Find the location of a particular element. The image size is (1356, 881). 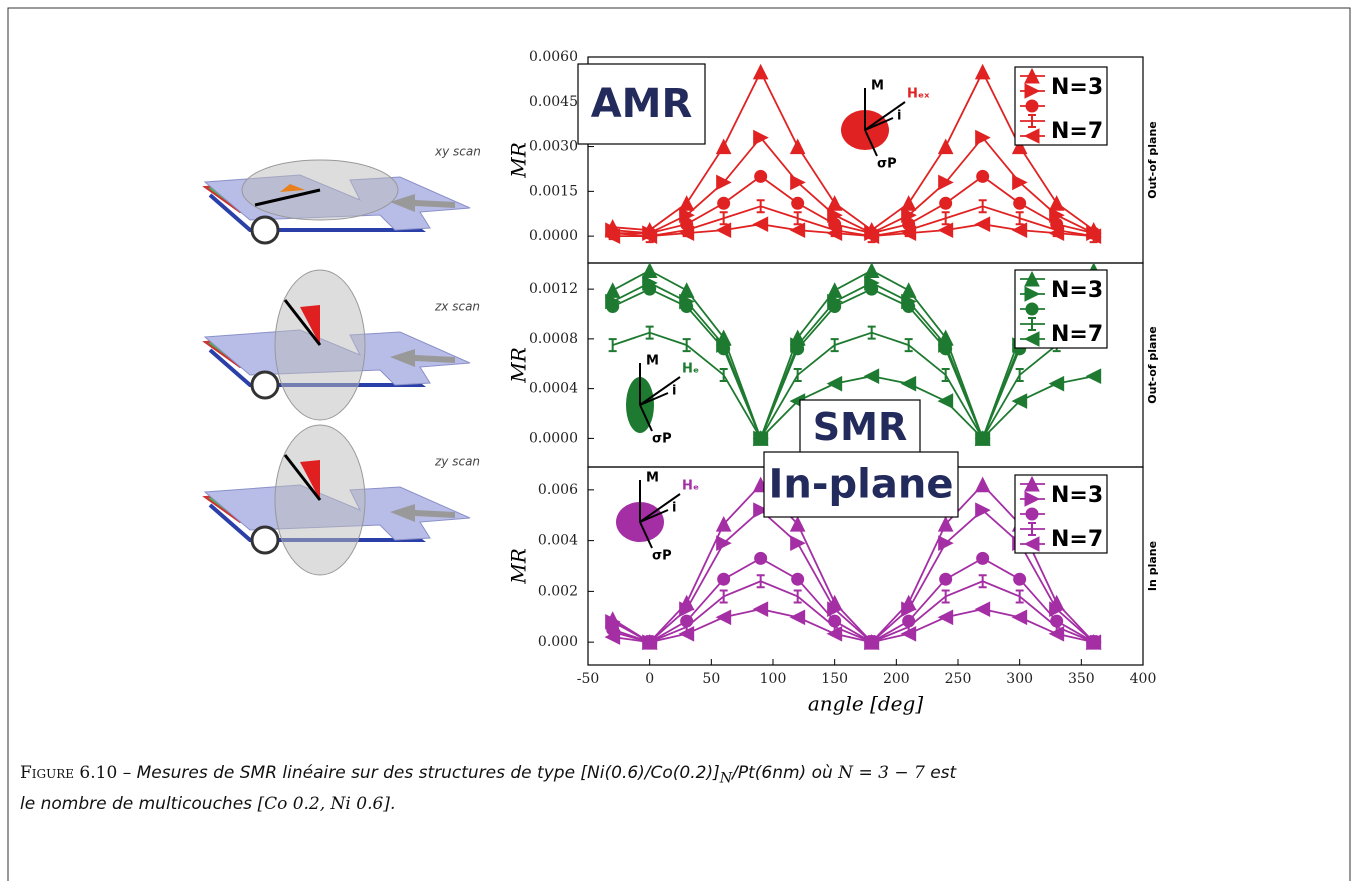

x-tick-label: -50 is located at coordinates (588, 679).